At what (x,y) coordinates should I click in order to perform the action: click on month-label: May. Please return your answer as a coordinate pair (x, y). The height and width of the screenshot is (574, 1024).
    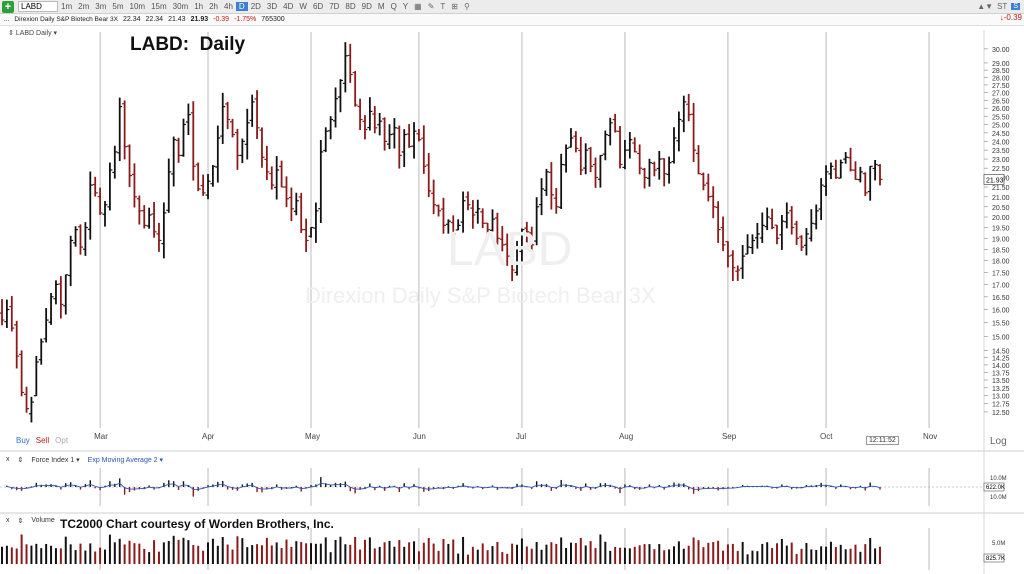
    Looking at the image, I should click on (312, 436).